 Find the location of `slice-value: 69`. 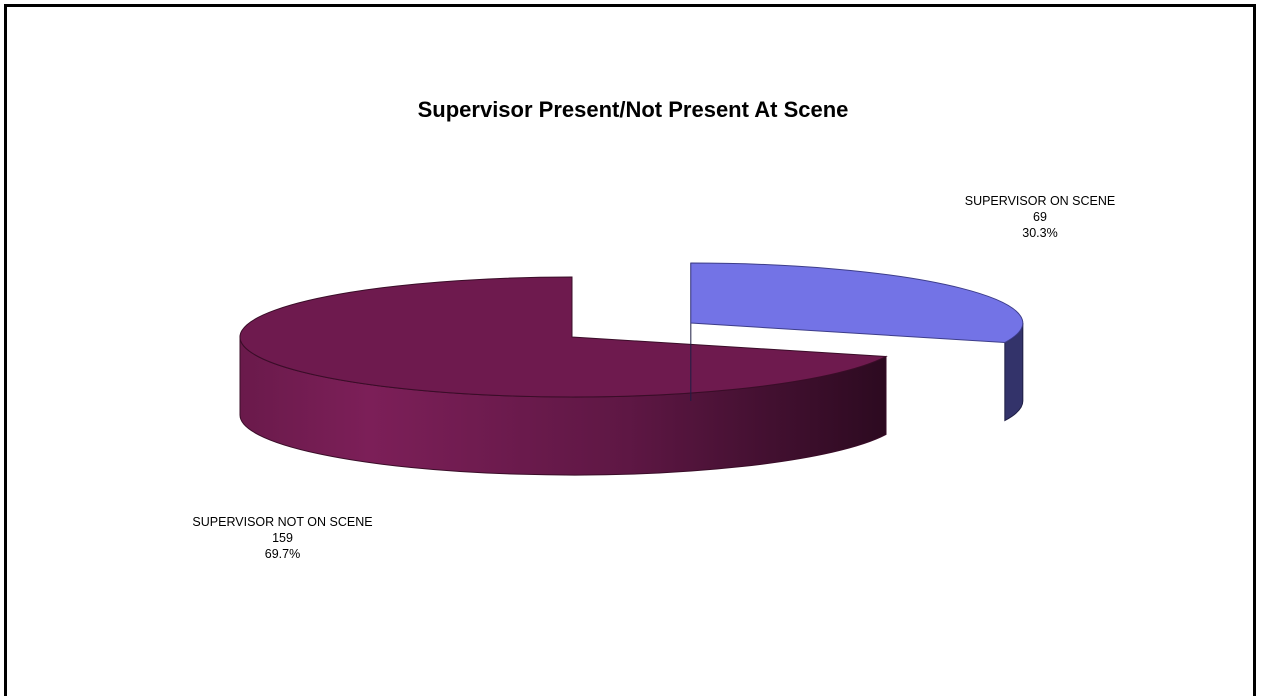

slice-value: 69 is located at coordinates (1040, 217).